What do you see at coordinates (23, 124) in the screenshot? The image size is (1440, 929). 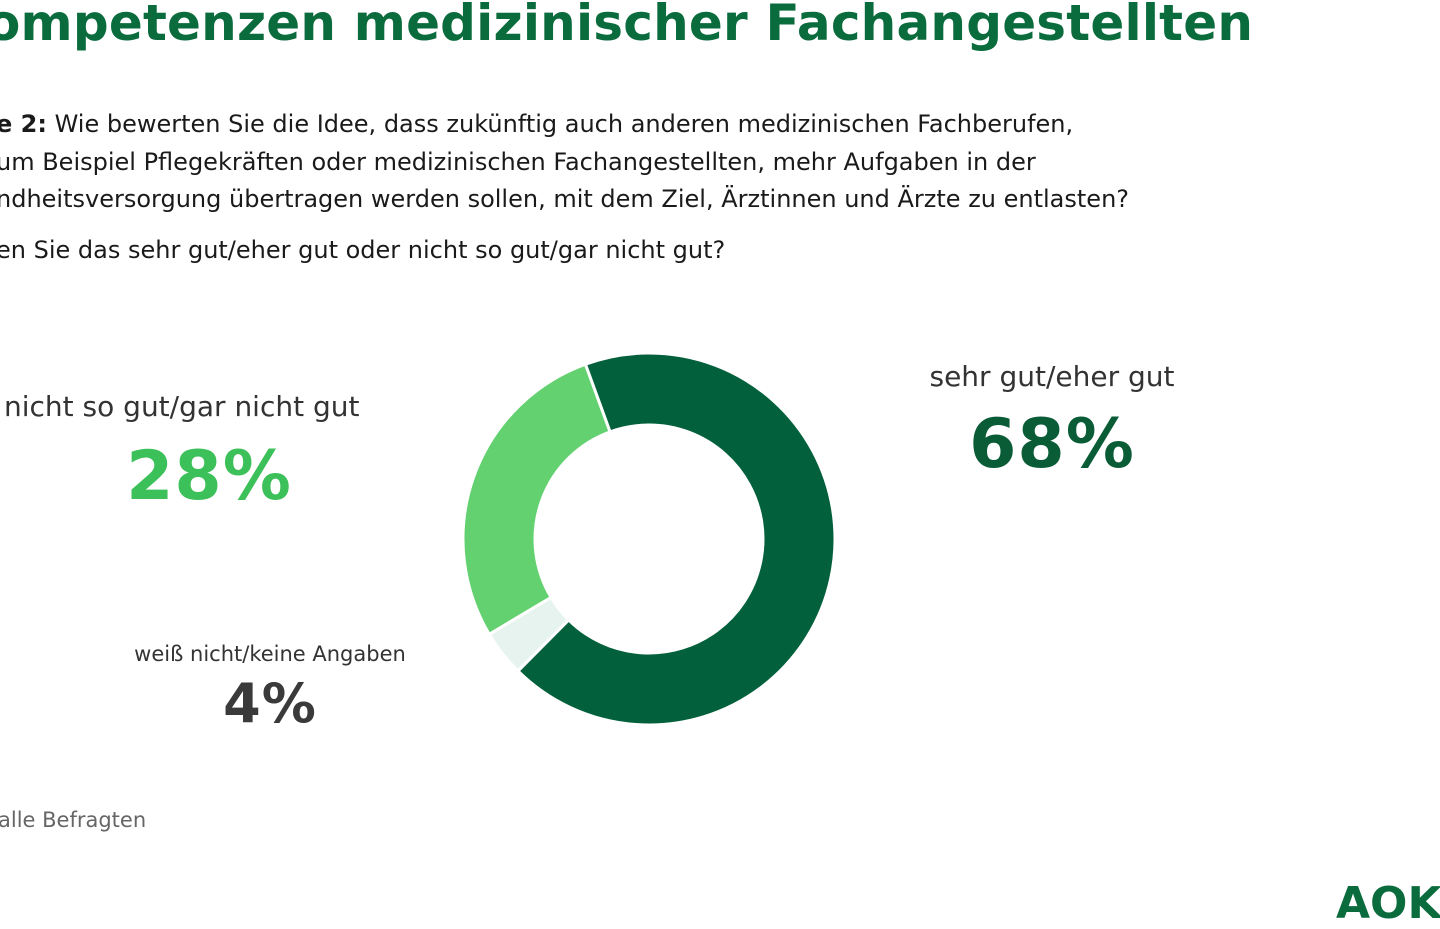 I see `question-number: e 2:` at bounding box center [23, 124].